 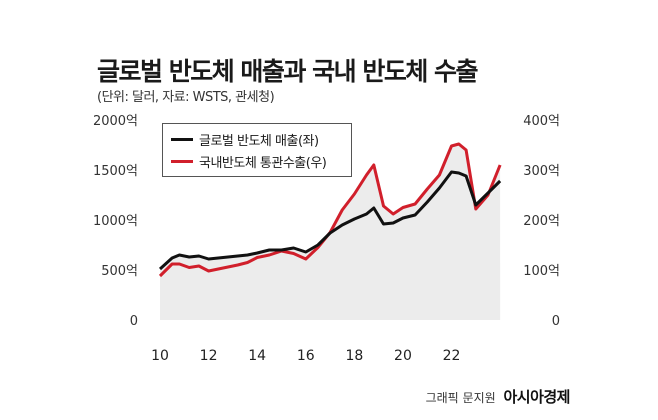 I want to click on right-axis-ticks: 0 100억 200억 300억 400억, so click(x=541, y=221).